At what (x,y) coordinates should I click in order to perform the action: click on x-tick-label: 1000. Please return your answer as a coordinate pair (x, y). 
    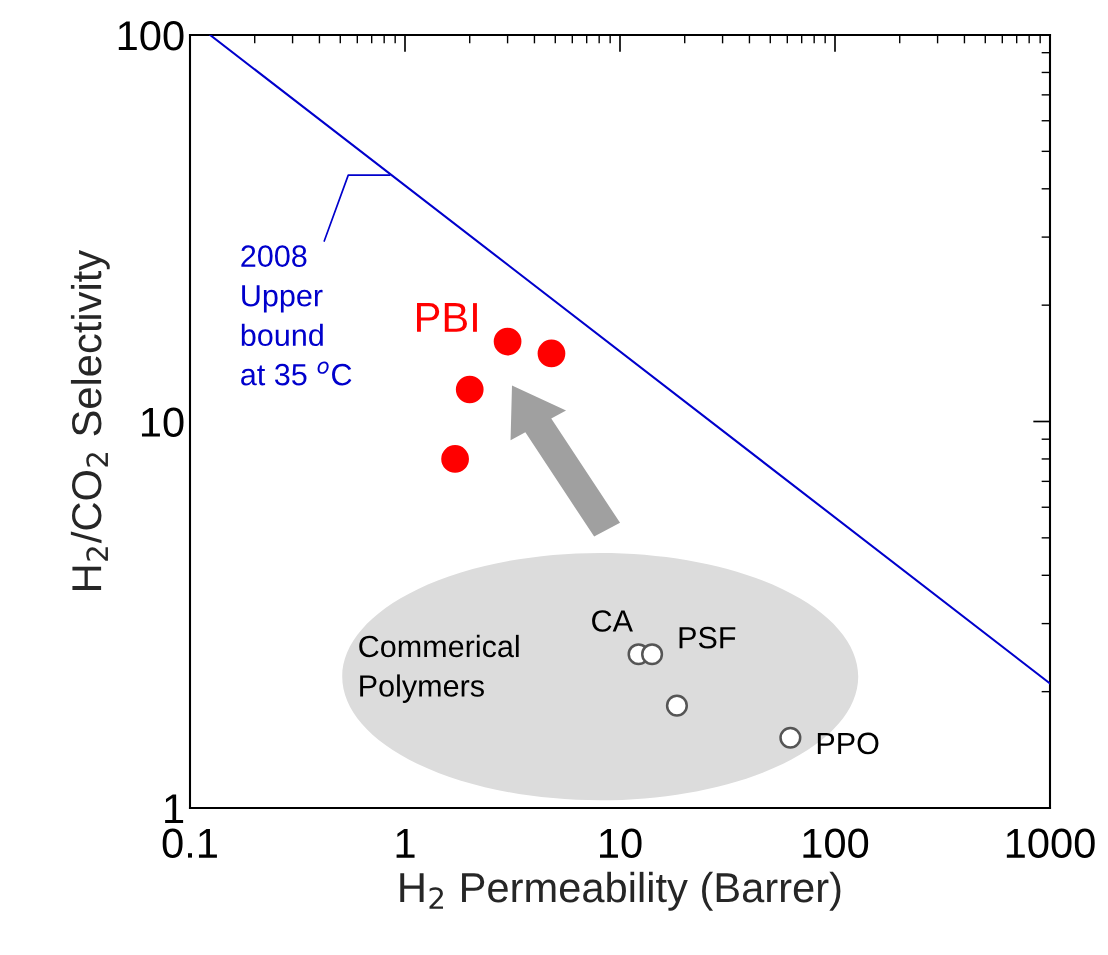
    Looking at the image, I should click on (1050, 843).